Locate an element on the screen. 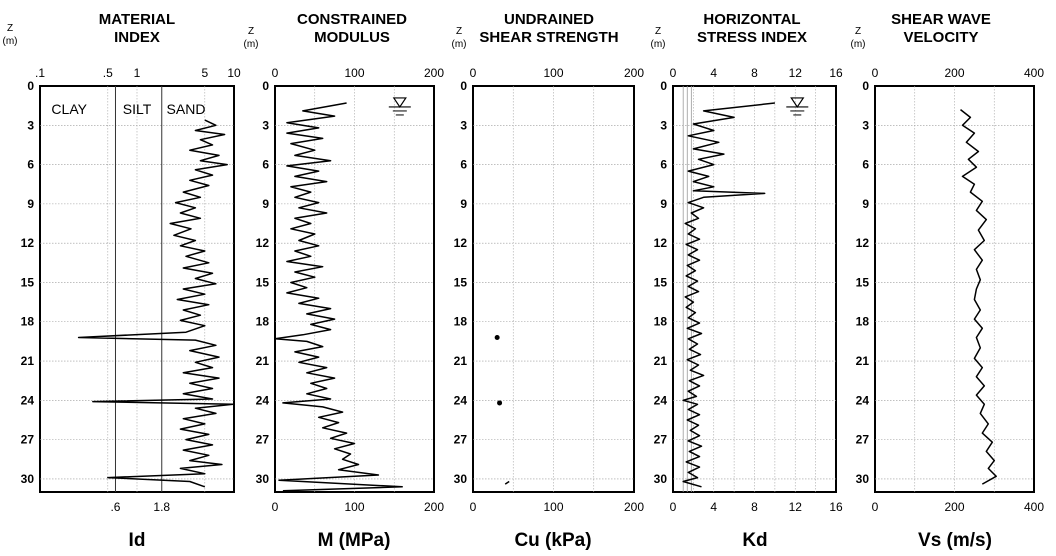  data-series is located at coordinates (156, 303).